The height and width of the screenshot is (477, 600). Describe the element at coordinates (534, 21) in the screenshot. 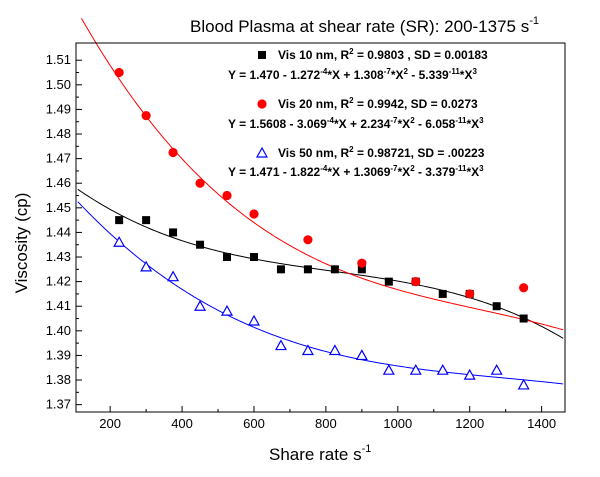

I see `chart-title-superscript: -1` at that location.